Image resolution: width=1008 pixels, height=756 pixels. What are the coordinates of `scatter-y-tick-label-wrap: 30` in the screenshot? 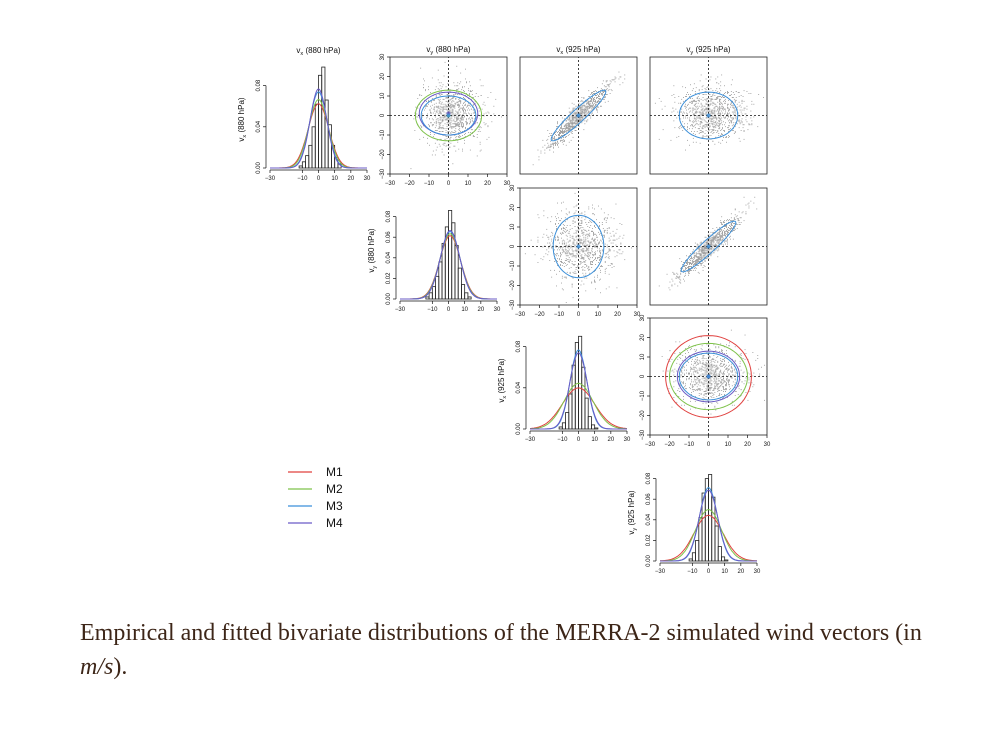 It's located at (383, 56).